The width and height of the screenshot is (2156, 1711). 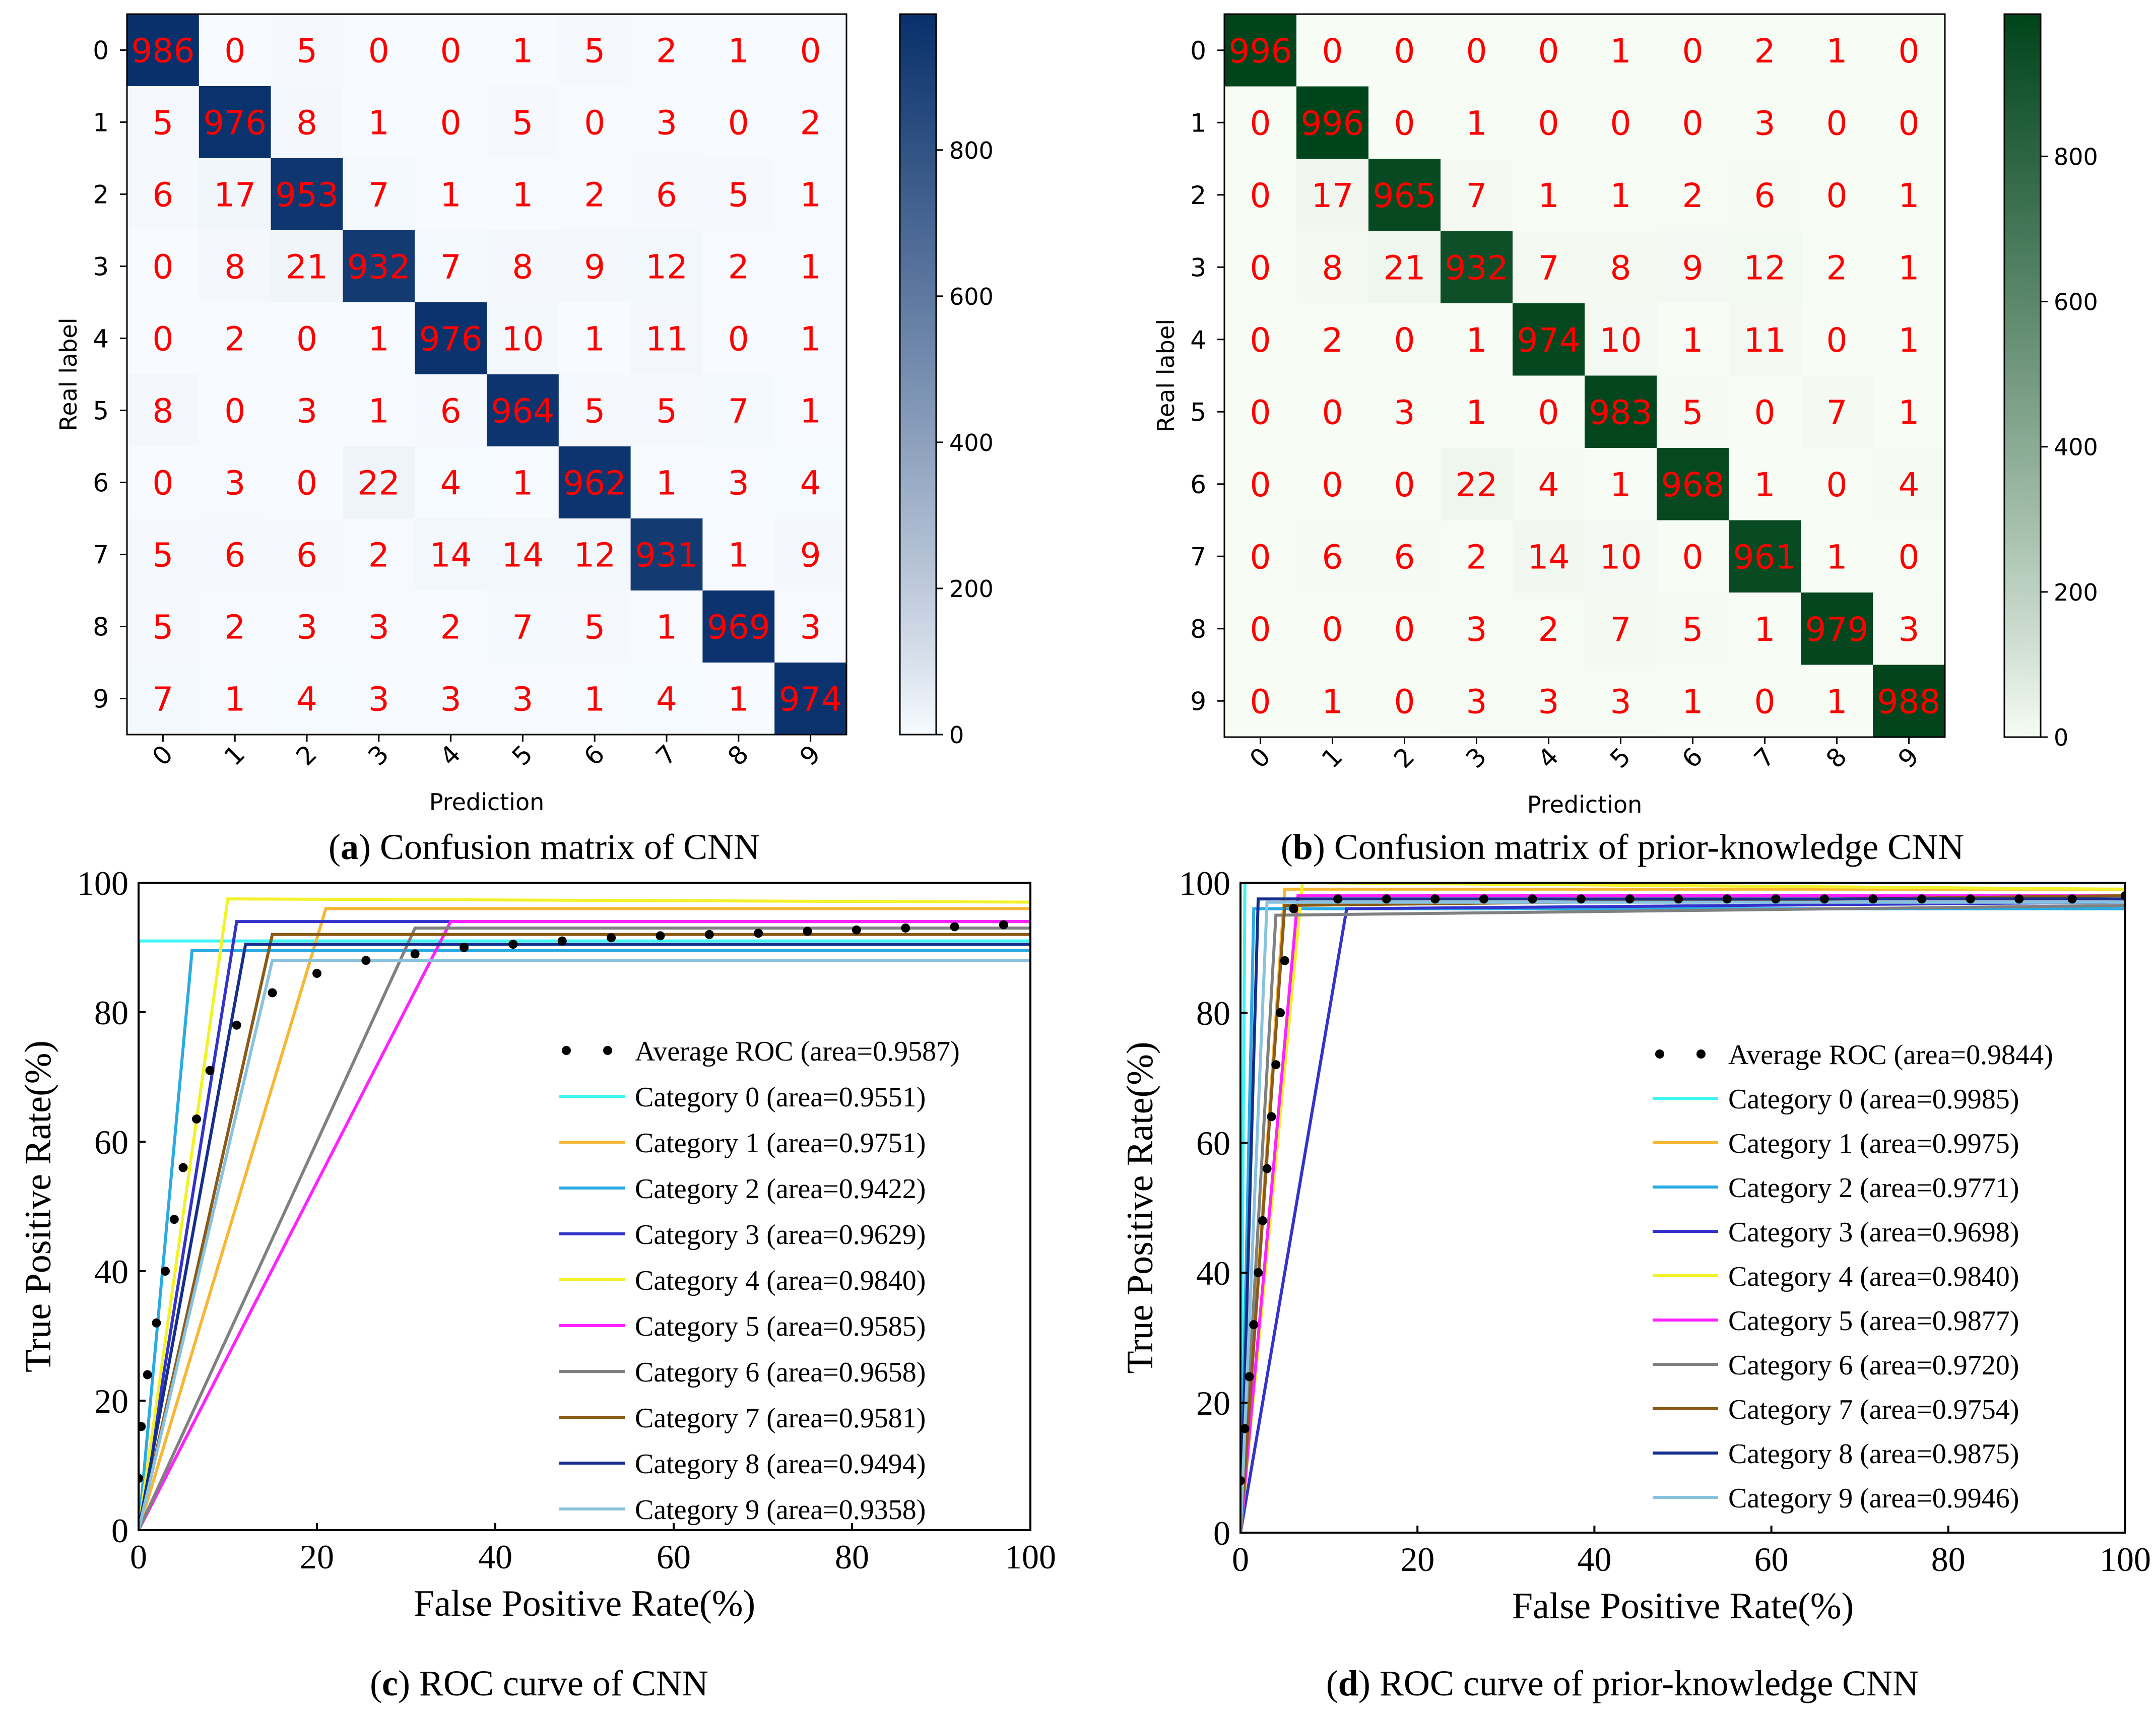 I want to click on colorbar-tick-label: 800, so click(x=971, y=150).